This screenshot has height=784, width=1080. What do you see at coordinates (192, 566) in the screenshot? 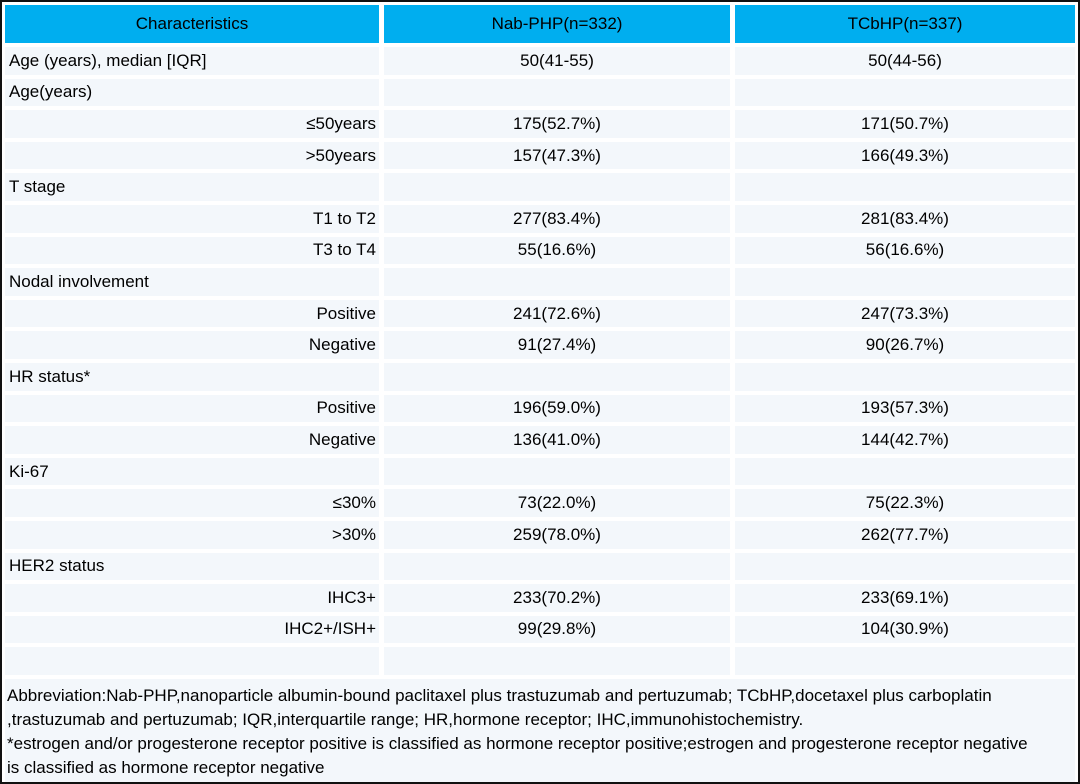
I see `row-label-cell: HER2 status` at bounding box center [192, 566].